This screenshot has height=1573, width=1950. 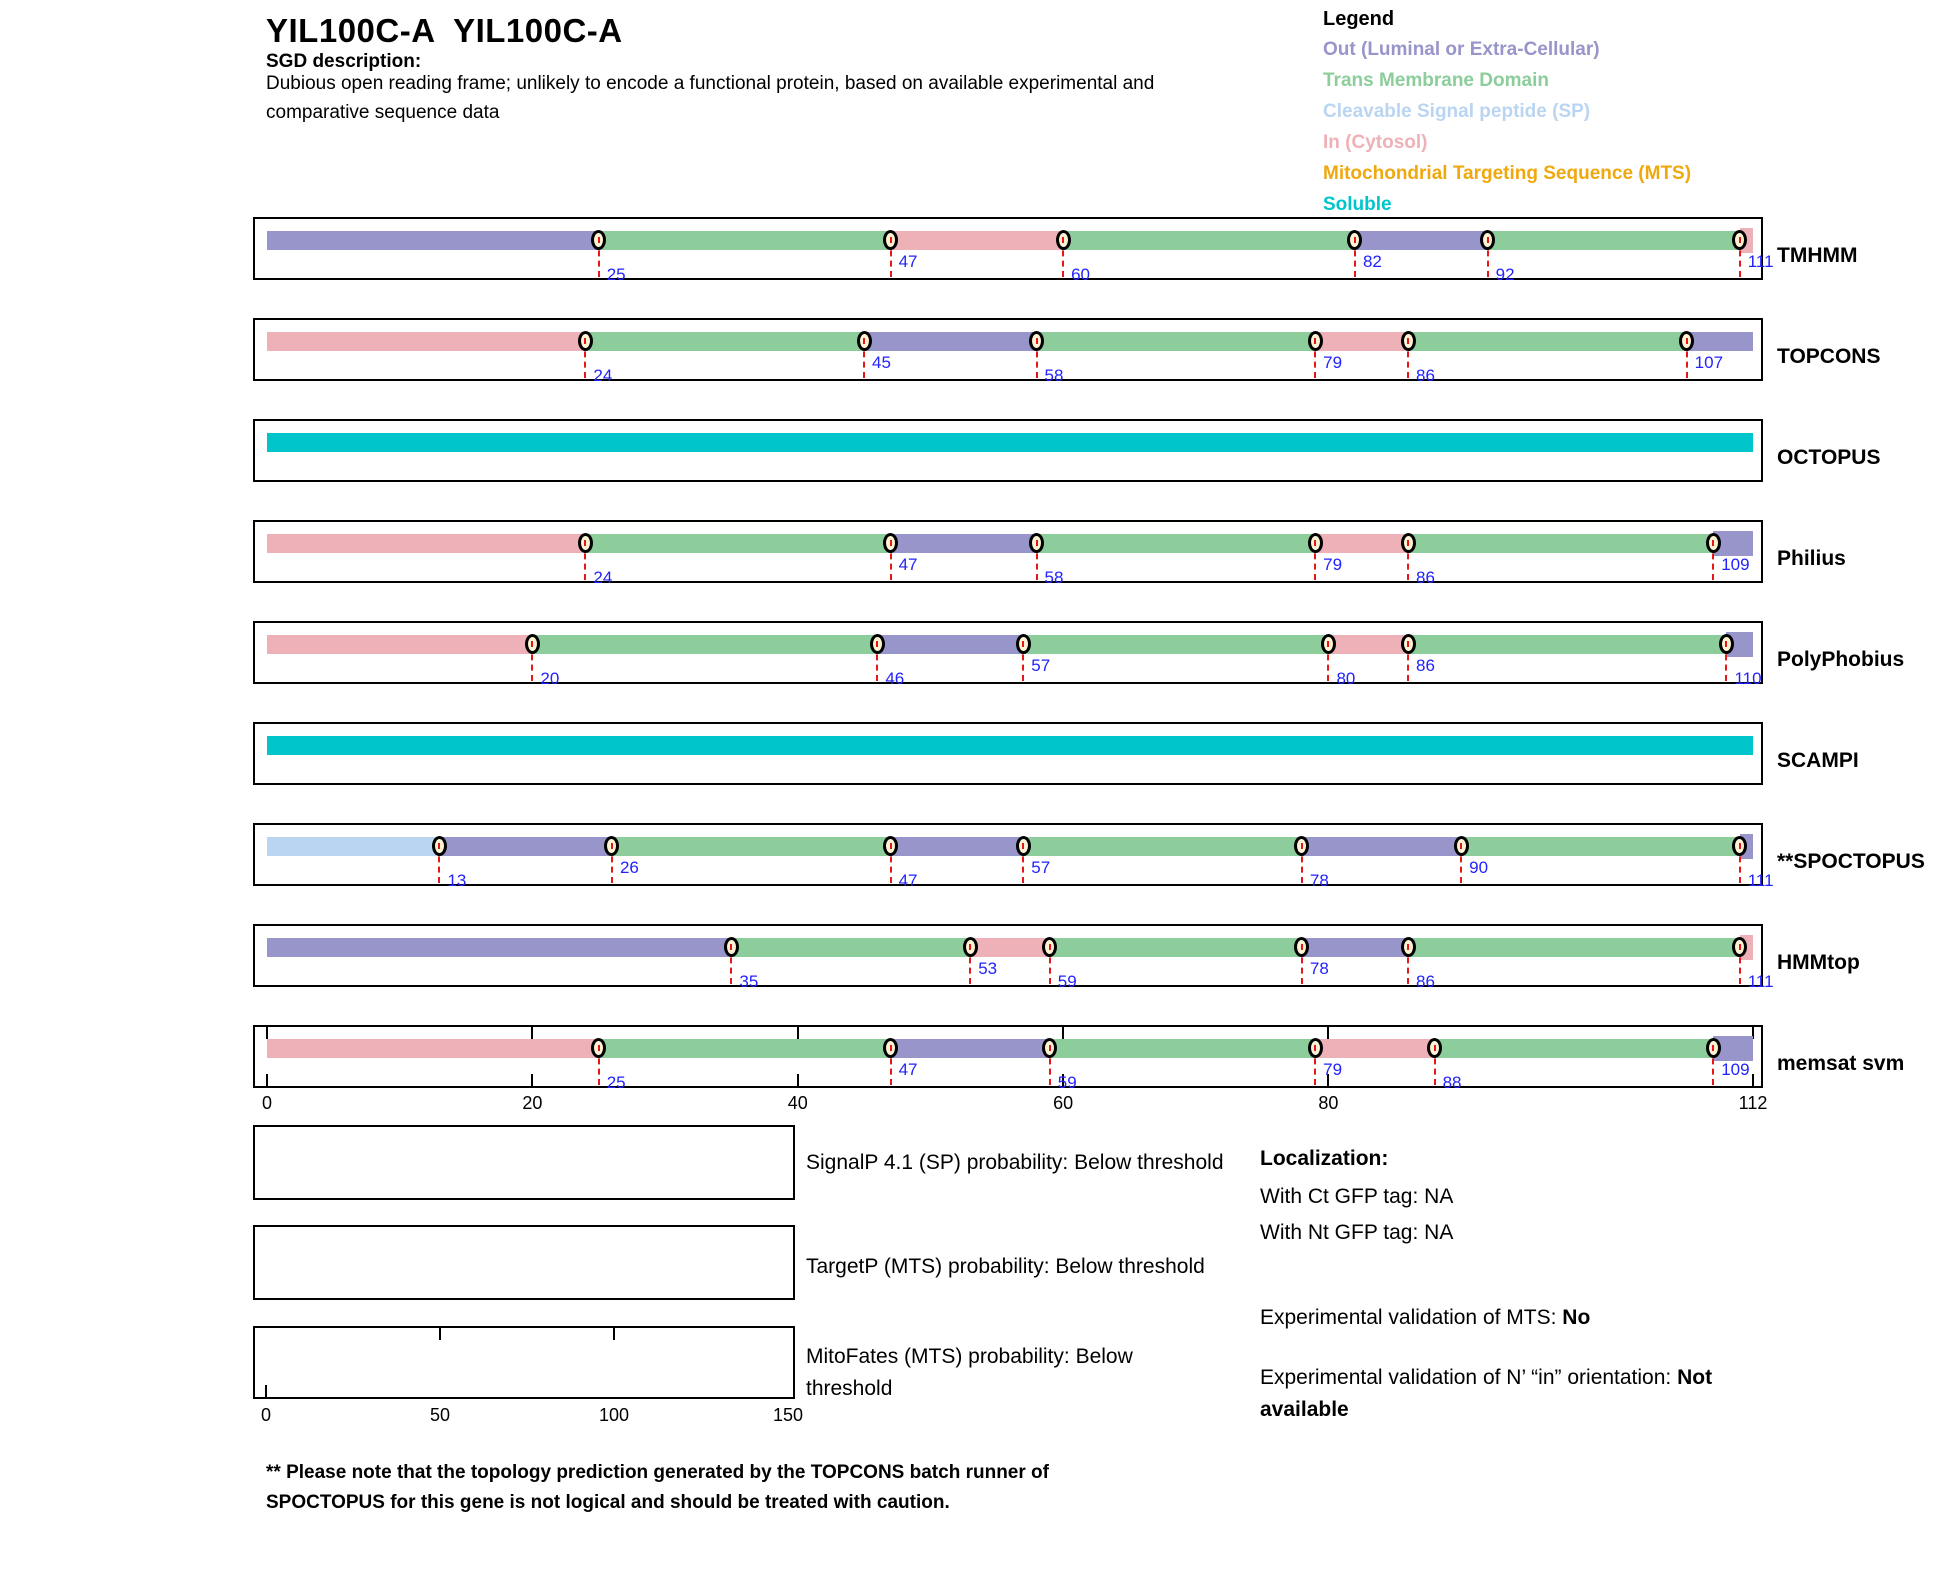 I want to click on track-label-polyphobius: PolyPhobius, so click(x=1841, y=659).